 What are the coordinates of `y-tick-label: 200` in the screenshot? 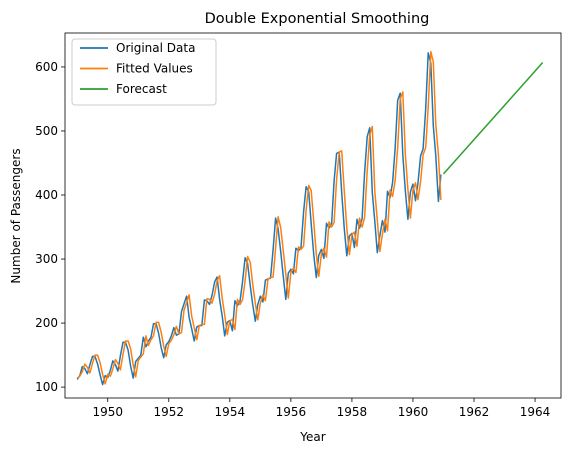 It's located at (46, 323).